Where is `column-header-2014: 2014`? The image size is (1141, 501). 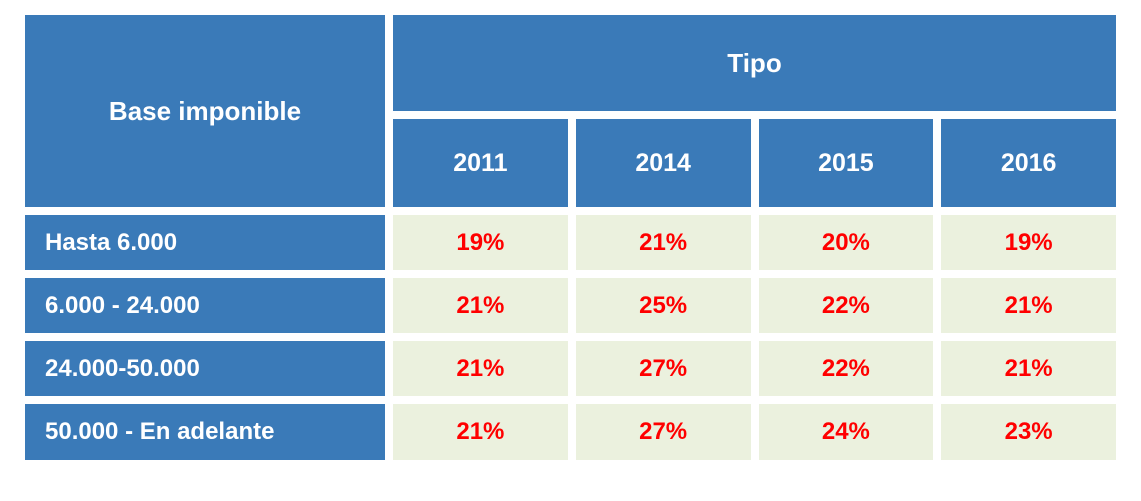 column-header-2014: 2014 is located at coordinates (663, 163).